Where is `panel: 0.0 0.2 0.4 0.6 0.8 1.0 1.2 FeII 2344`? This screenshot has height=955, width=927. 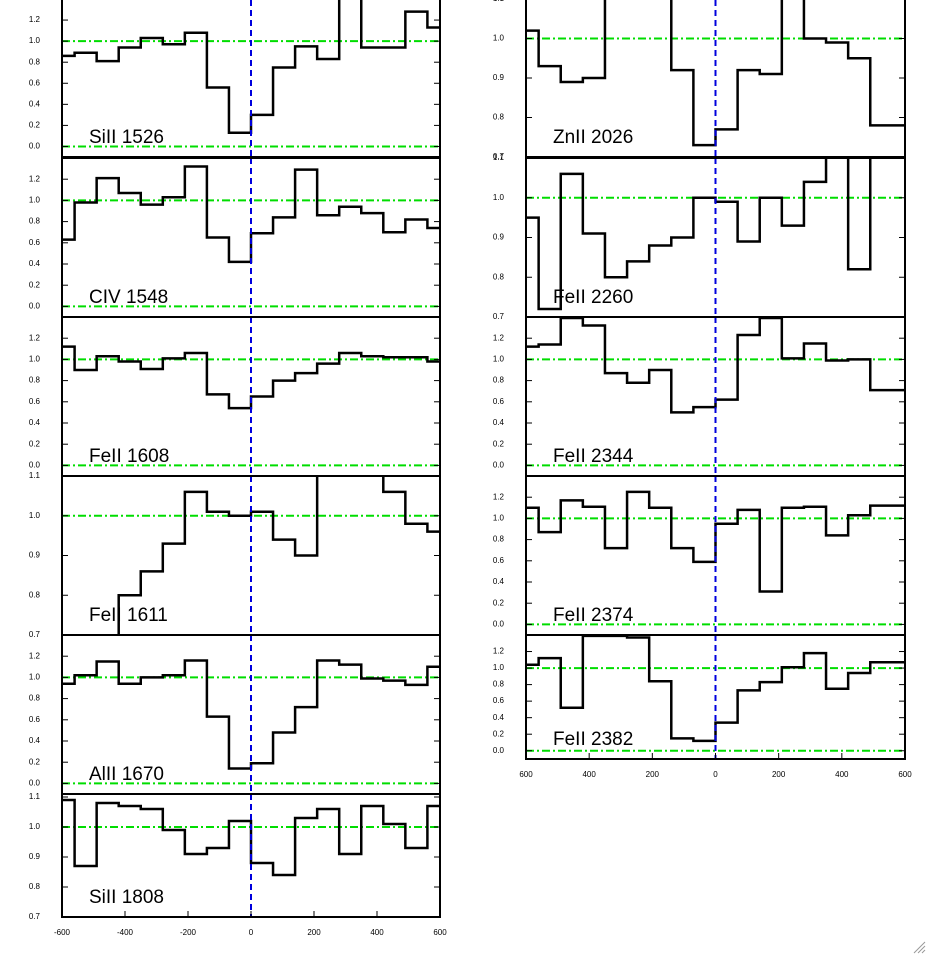
panel: 0.0 0.2 0.4 0.6 0.8 1.0 1.2 FeII 2344 is located at coordinates (699, 396).